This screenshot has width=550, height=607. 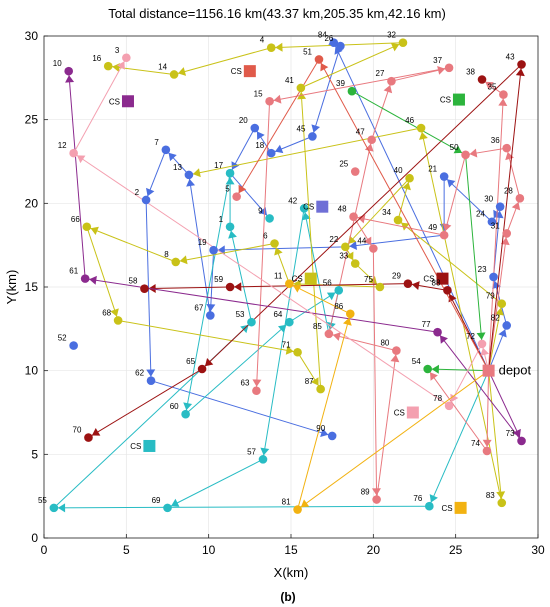 What do you see at coordinates (221, 219) in the screenshot?
I see `customer-label: 1` at bounding box center [221, 219].